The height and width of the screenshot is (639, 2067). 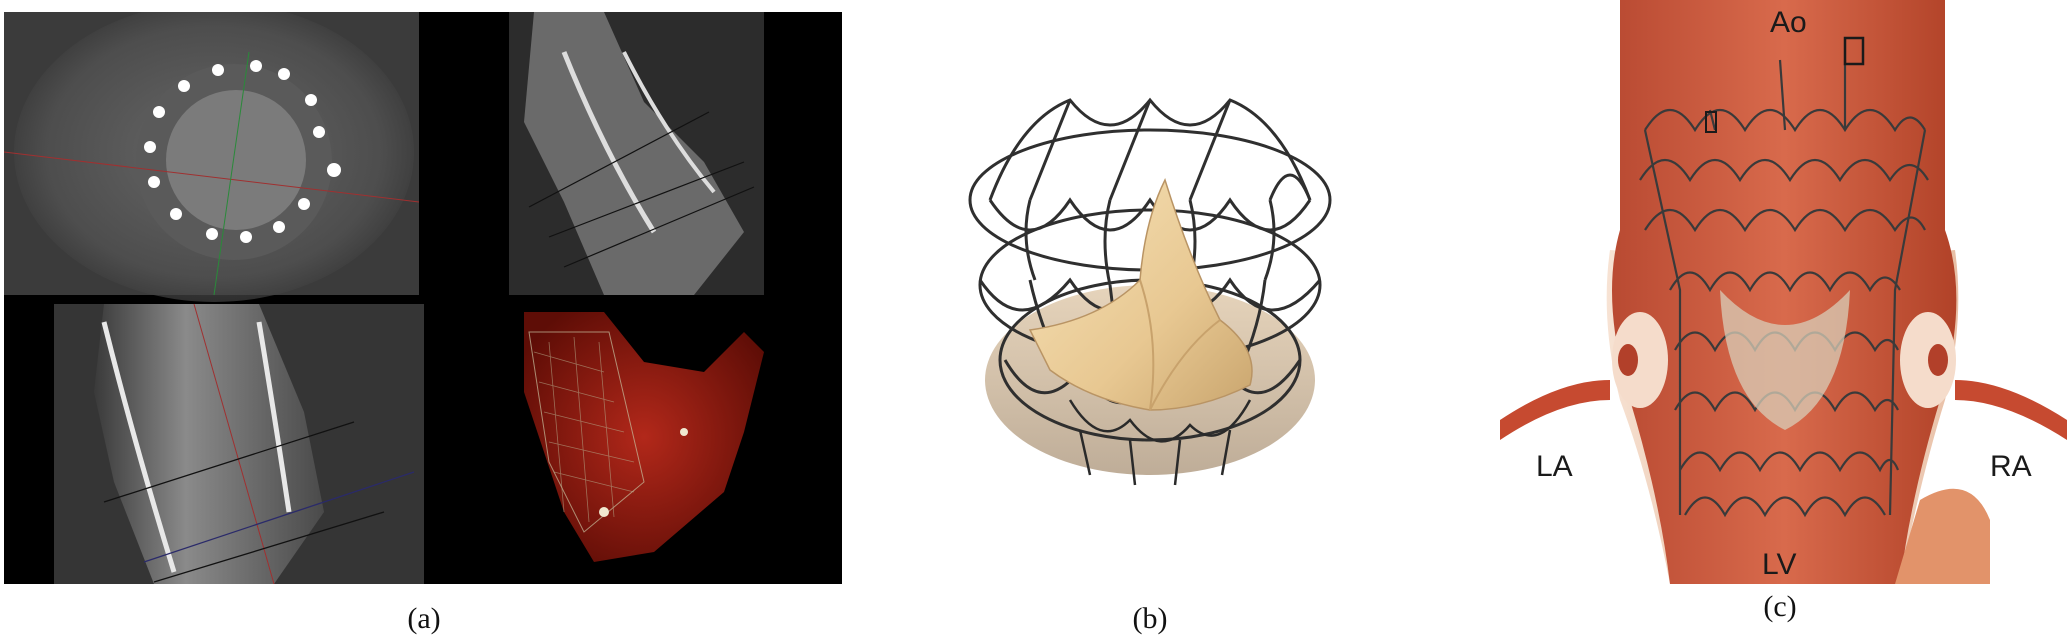 What do you see at coordinates (1554, 466) in the screenshot?
I see `label-la: LA` at bounding box center [1554, 466].